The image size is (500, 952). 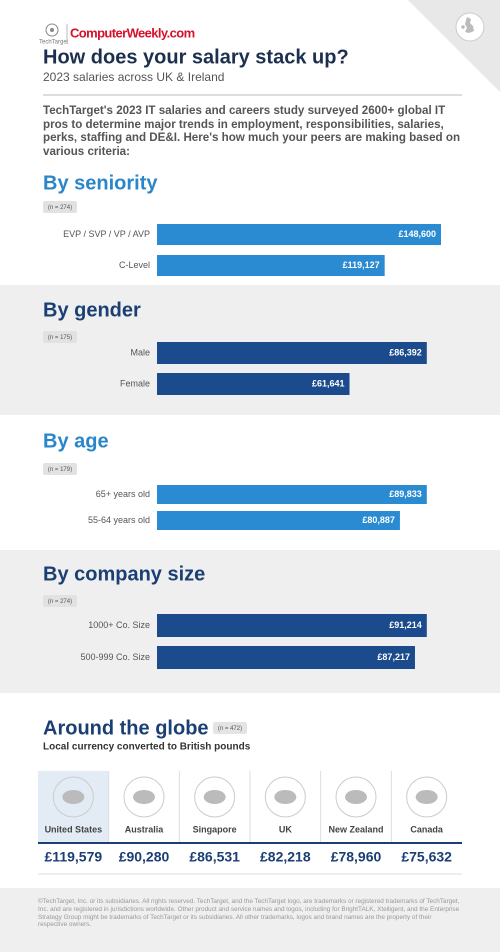 I want to click on country-name: United States, so click(x=74, y=829).